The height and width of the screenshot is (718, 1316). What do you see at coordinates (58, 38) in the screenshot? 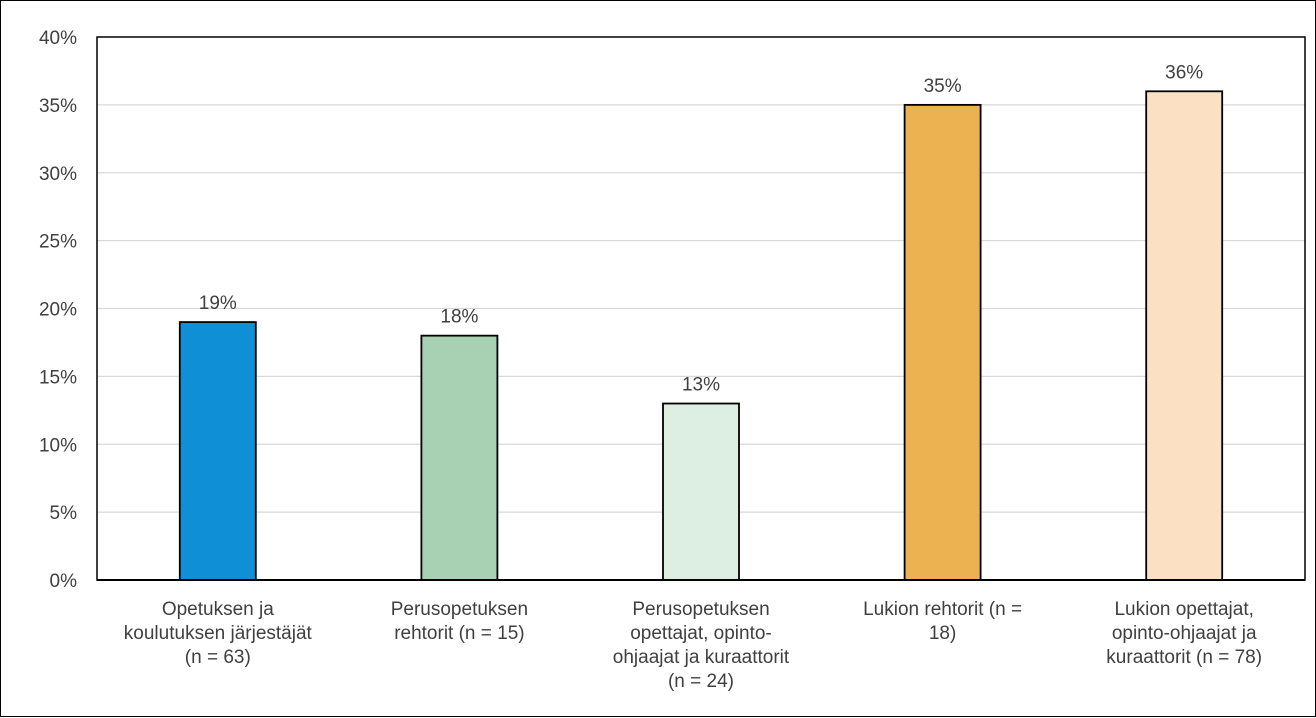
I see `y-tick-label: 40%` at bounding box center [58, 38].